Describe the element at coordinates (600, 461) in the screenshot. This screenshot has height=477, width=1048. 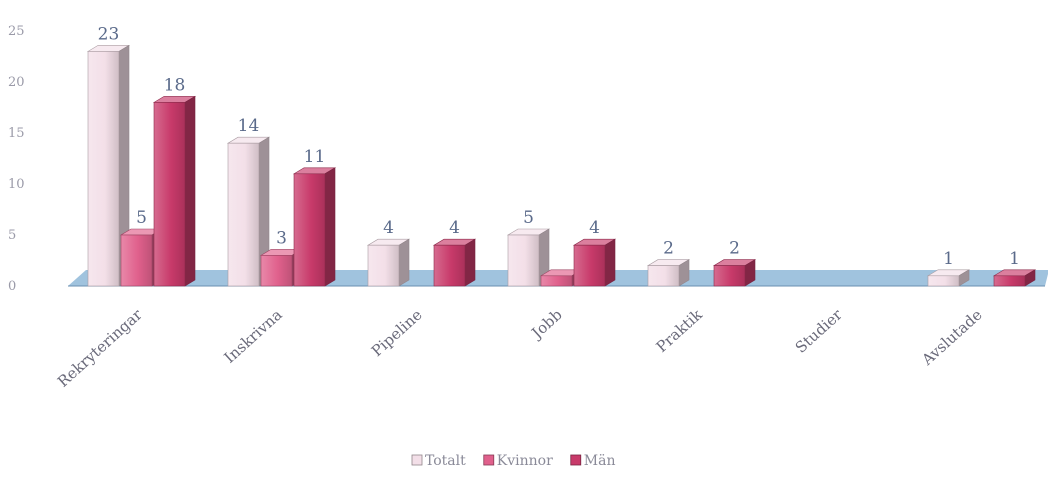
I see `legend-label: Män` at that location.